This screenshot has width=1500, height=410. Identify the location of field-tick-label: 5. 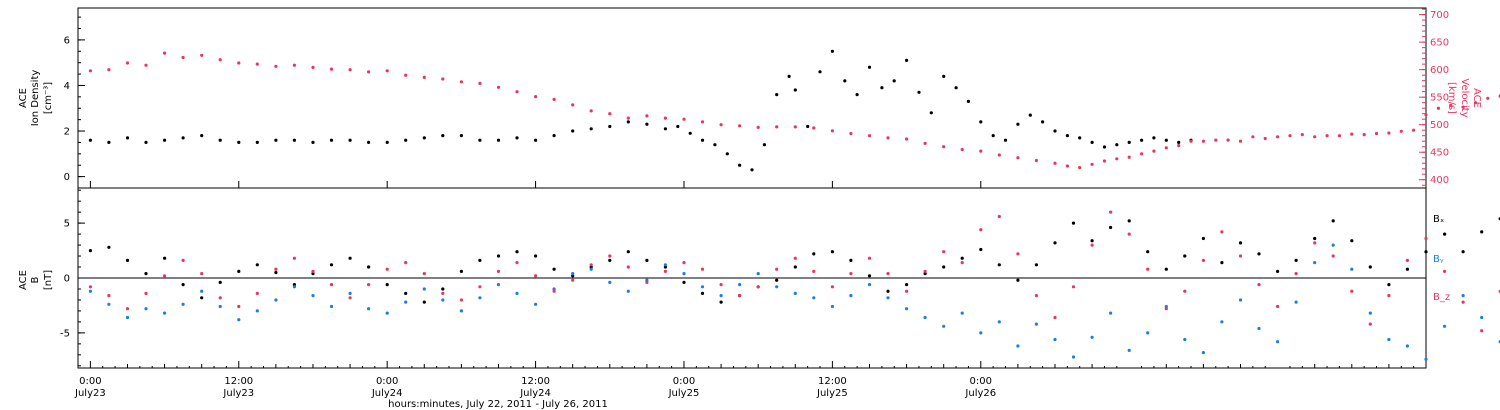
(67, 224).